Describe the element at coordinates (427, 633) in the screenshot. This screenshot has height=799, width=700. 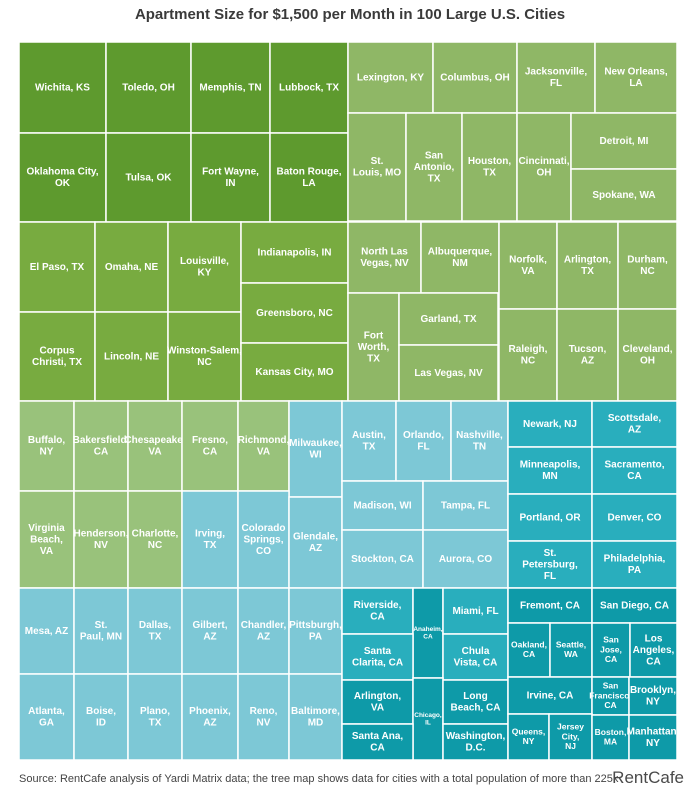
I see `tile-label-anaheim-ca: Anaheim, CA` at that location.